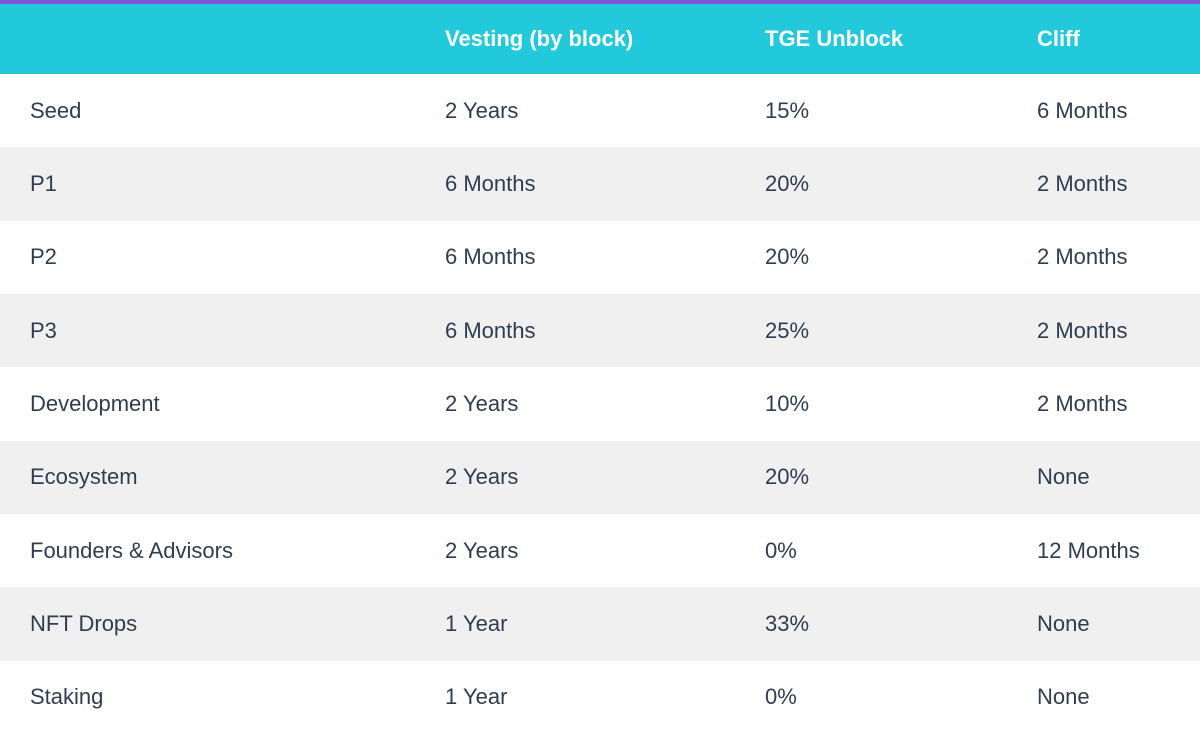 This screenshot has height=734, width=1200. I want to click on header-cell-tge-unblock: TGE Unblock, so click(834, 38).